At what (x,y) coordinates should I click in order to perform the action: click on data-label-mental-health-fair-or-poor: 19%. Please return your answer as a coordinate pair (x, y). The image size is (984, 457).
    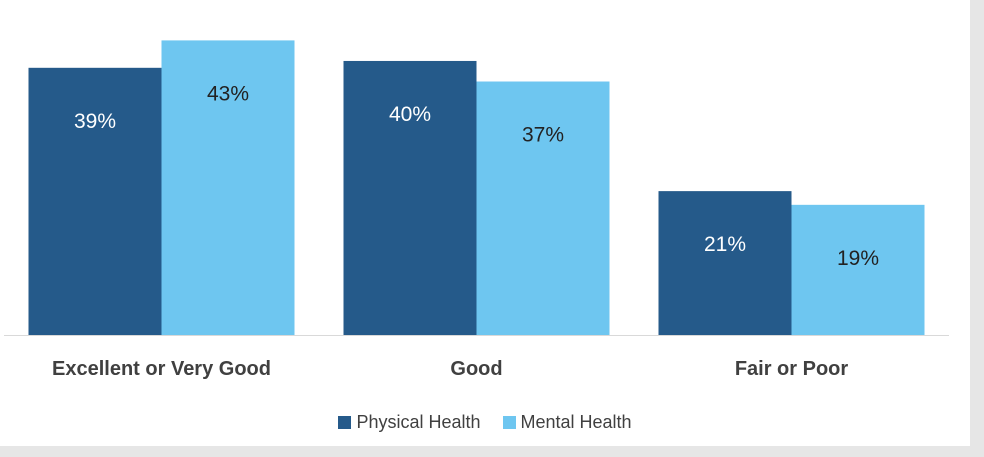
    Looking at the image, I should click on (858, 258).